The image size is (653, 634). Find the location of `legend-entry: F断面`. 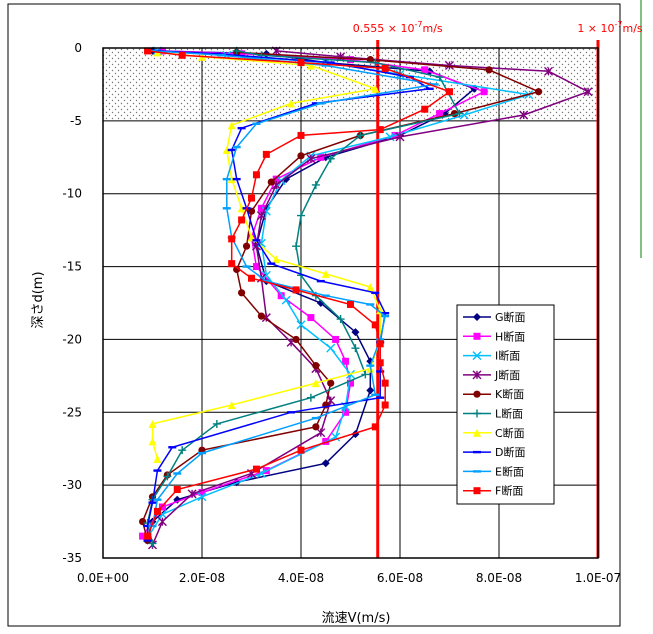

legend-entry: F断面 is located at coordinates (493, 491).